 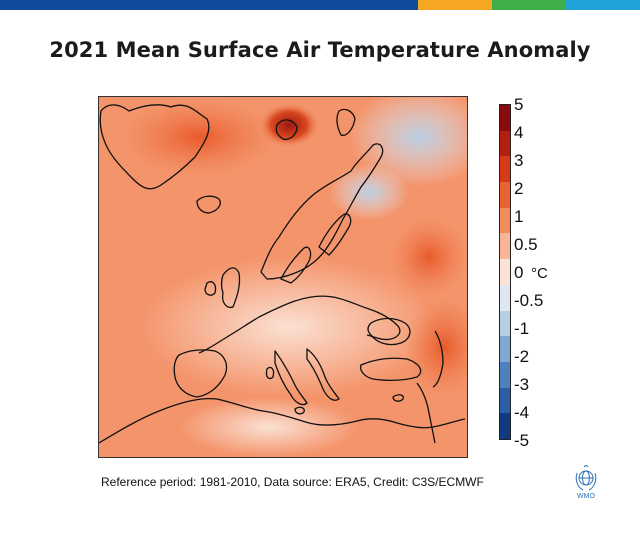 I want to click on colorbar-tick-label: -2, so click(x=522, y=356).